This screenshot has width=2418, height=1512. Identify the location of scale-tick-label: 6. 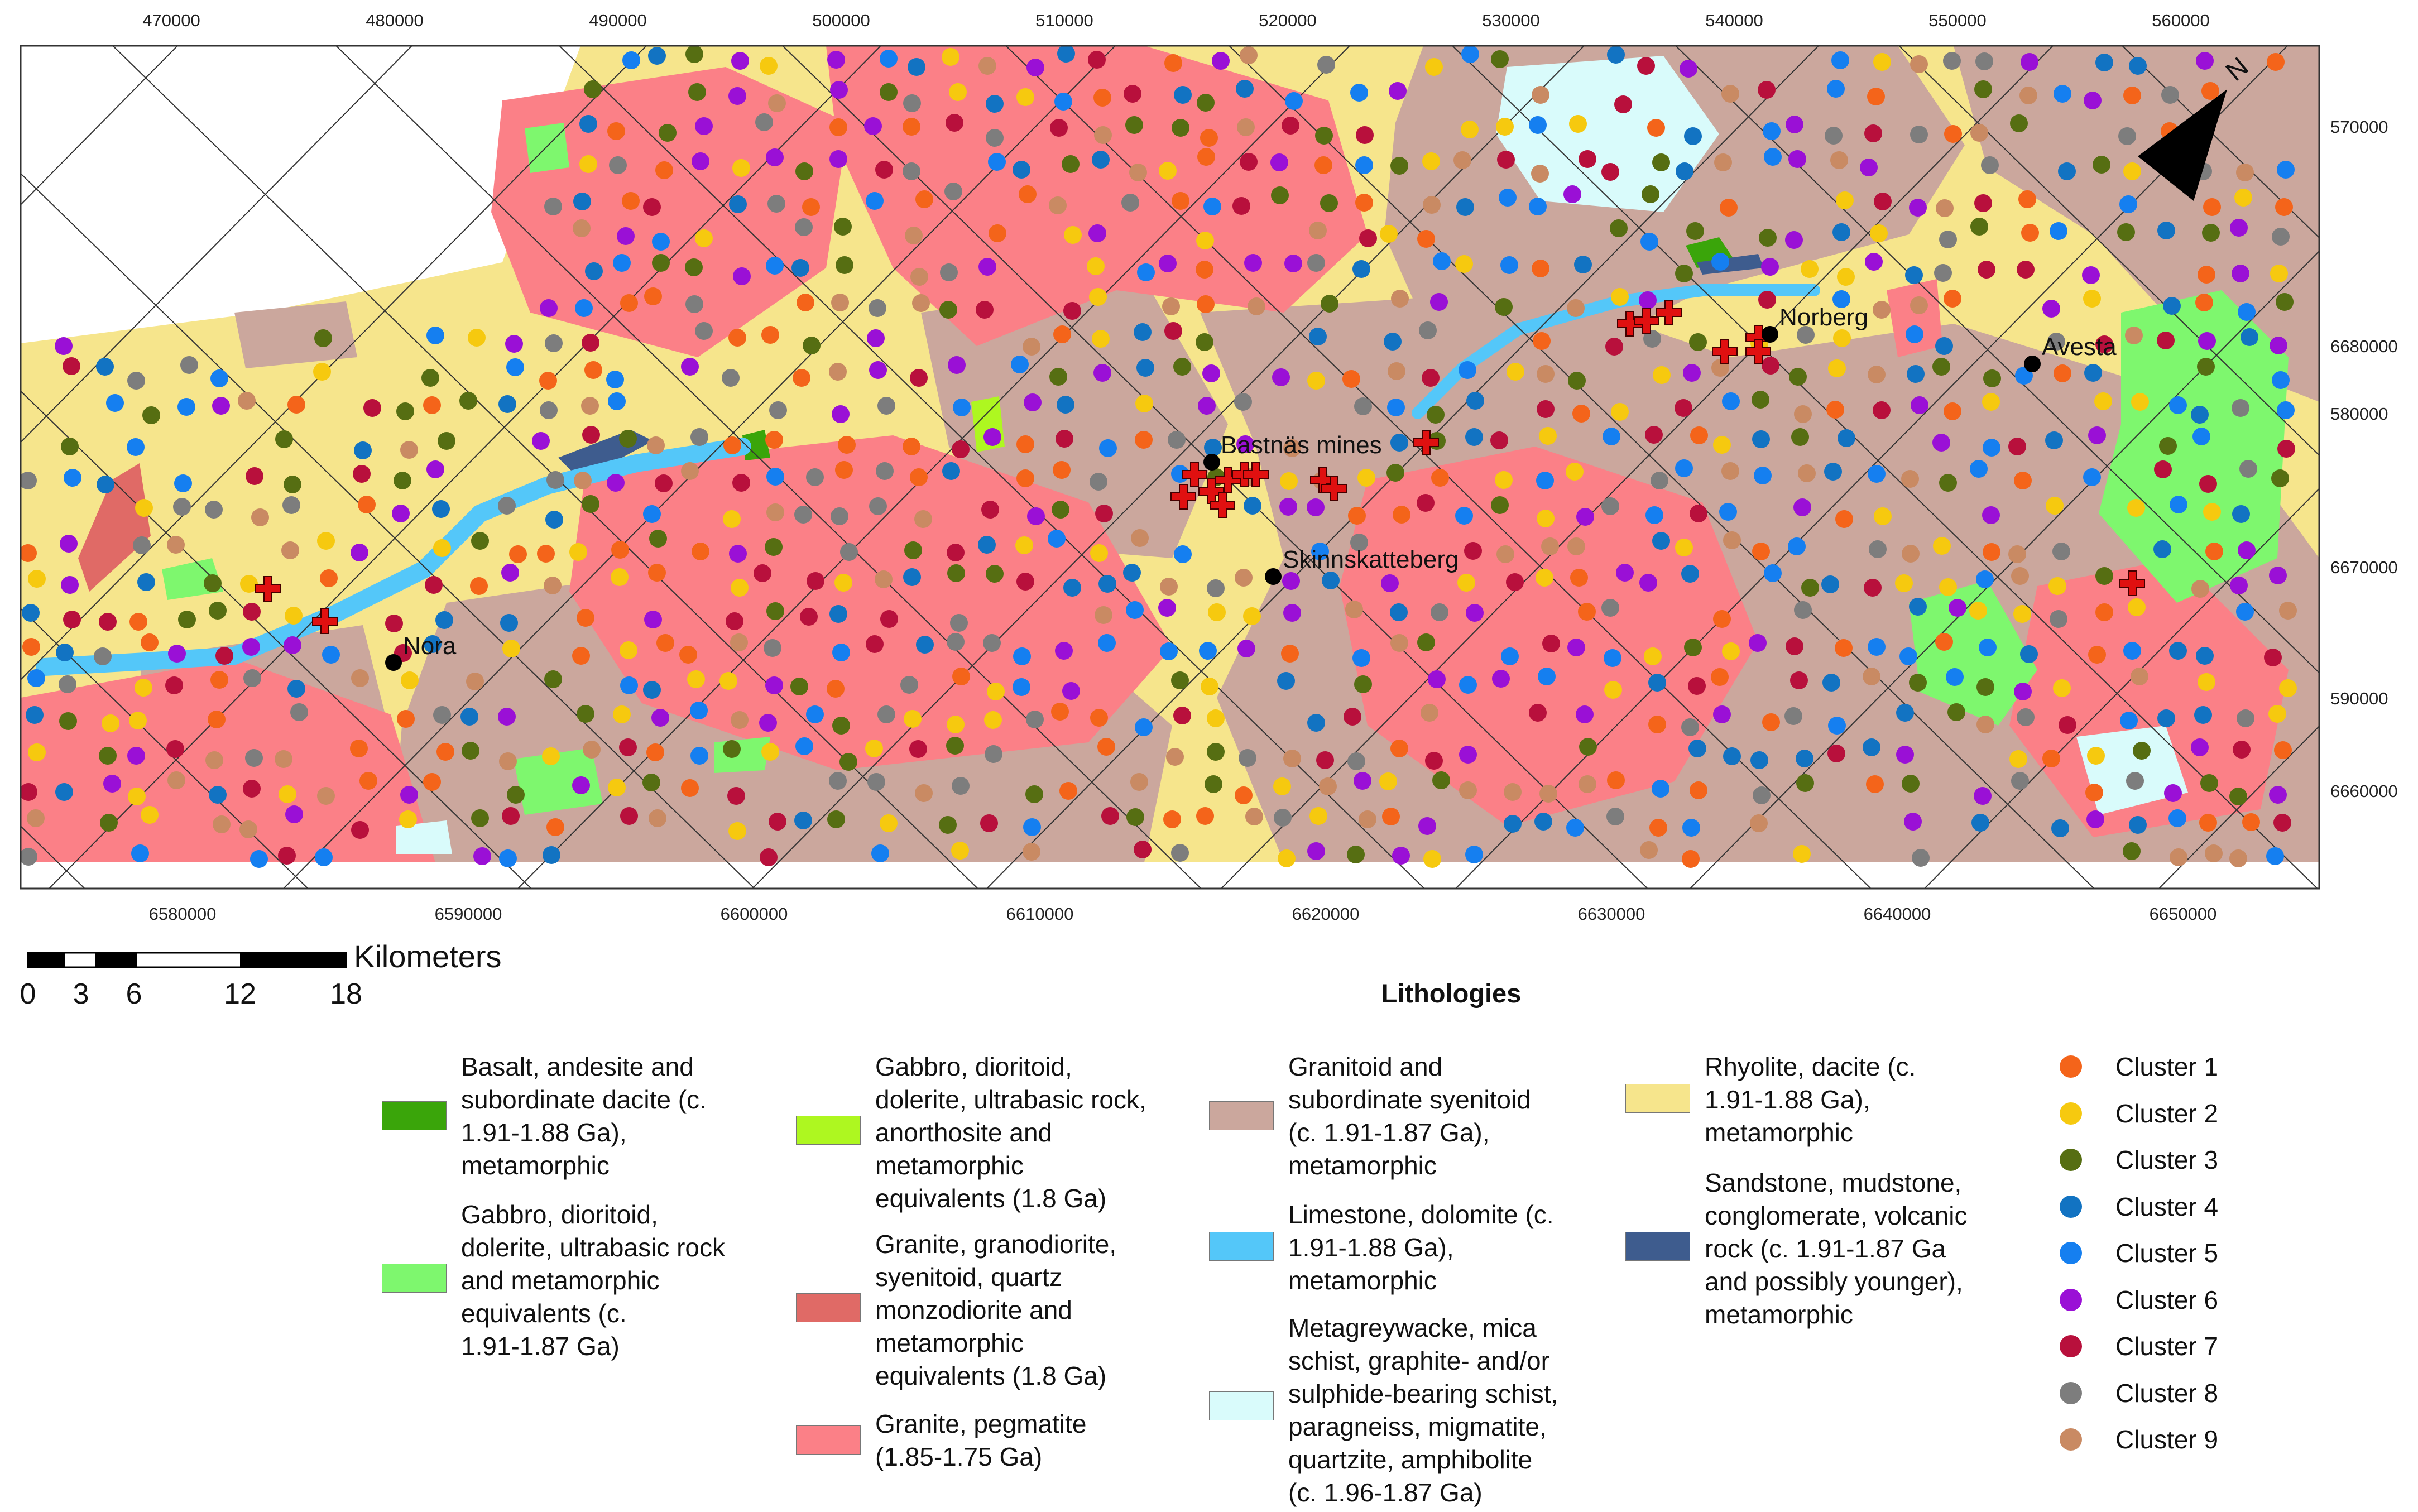
(134, 994).